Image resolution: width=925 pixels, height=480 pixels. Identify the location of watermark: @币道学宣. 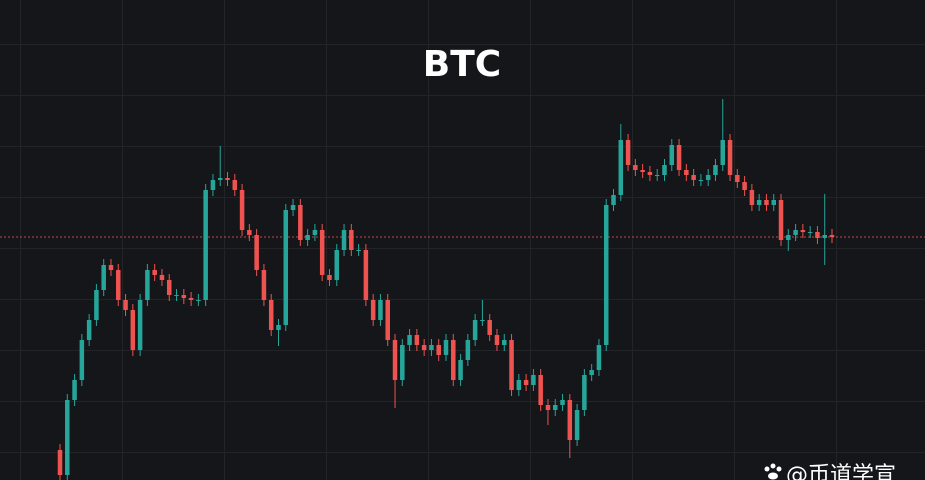
(841, 471).